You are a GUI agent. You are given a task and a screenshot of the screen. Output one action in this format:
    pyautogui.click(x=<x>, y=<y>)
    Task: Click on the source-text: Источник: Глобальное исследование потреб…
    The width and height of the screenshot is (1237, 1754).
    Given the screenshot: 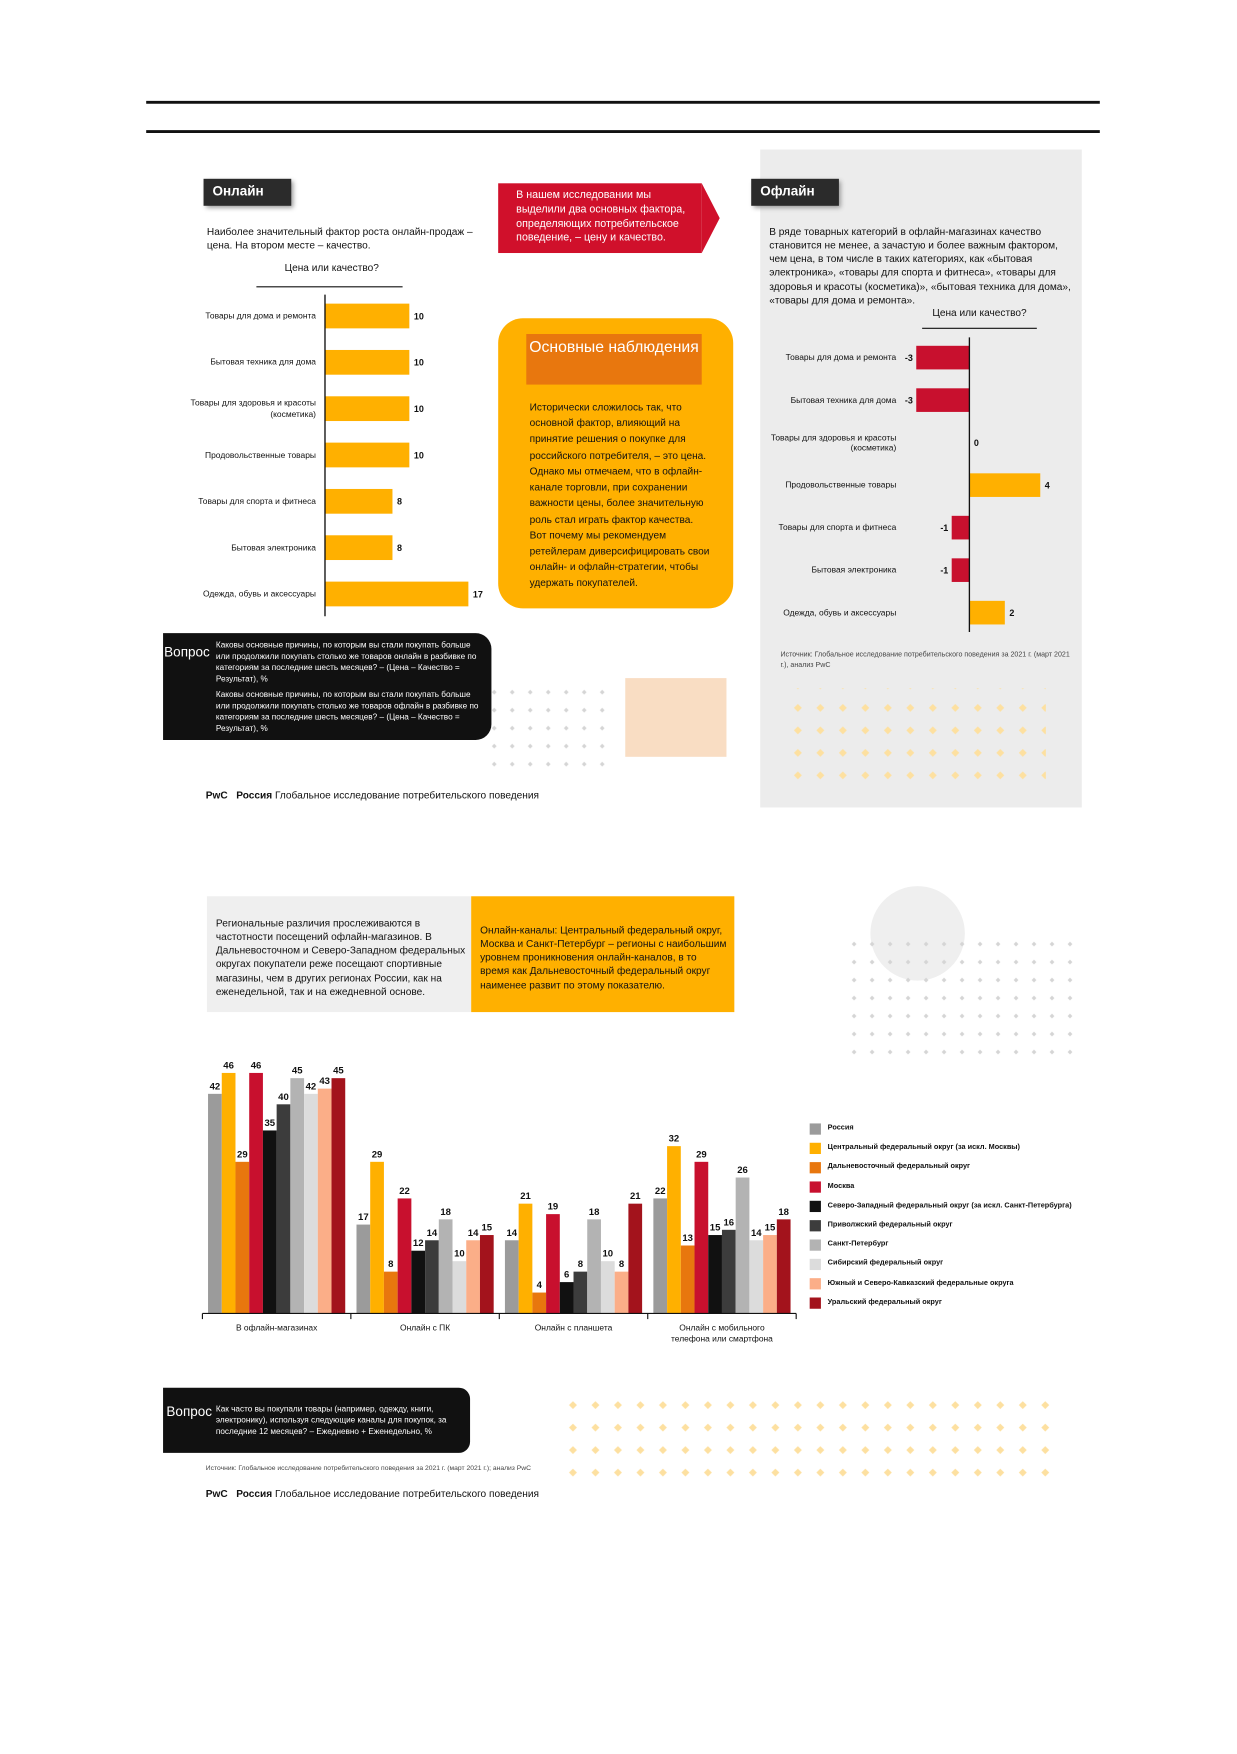 What is the action you would take?
    pyautogui.click(x=368, y=1469)
    